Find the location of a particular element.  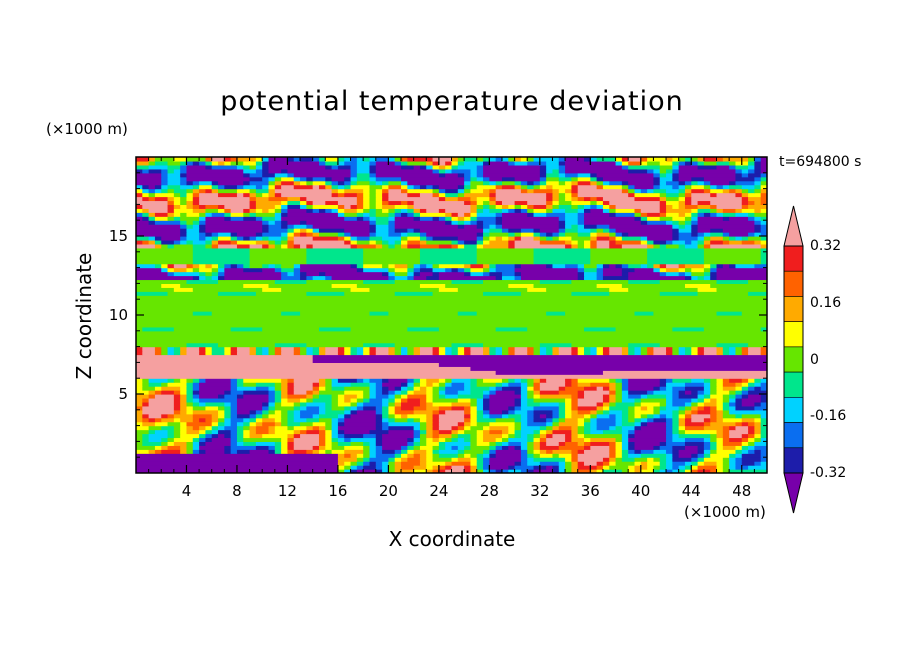

colorbar-box is located at coordinates (793, 460).